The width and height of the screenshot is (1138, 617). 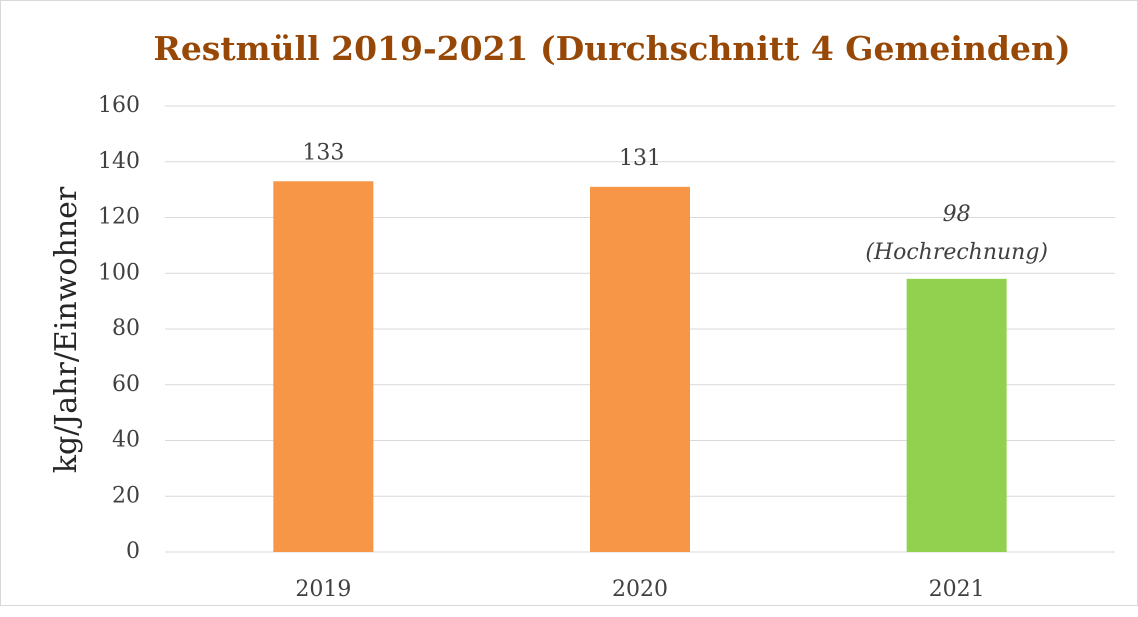 I want to click on y-axis-label: kg/Jahr/Einwohner, so click(x=66, y=329).